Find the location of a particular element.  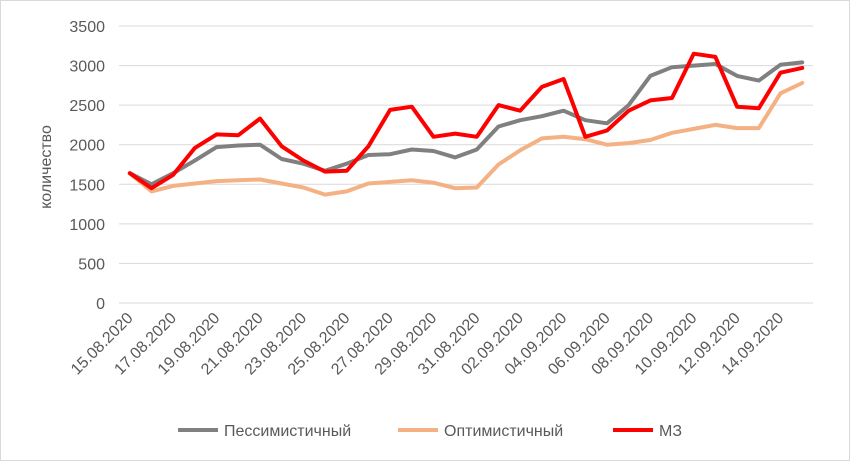

legend-label-1: Пессимистичный is located at coordinates (287, 431).